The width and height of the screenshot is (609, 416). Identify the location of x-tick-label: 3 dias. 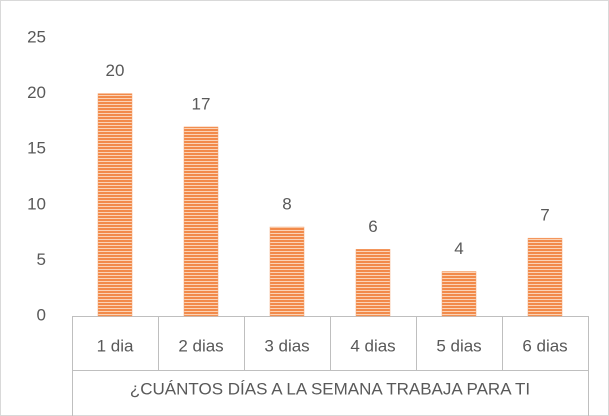
(286, 345).